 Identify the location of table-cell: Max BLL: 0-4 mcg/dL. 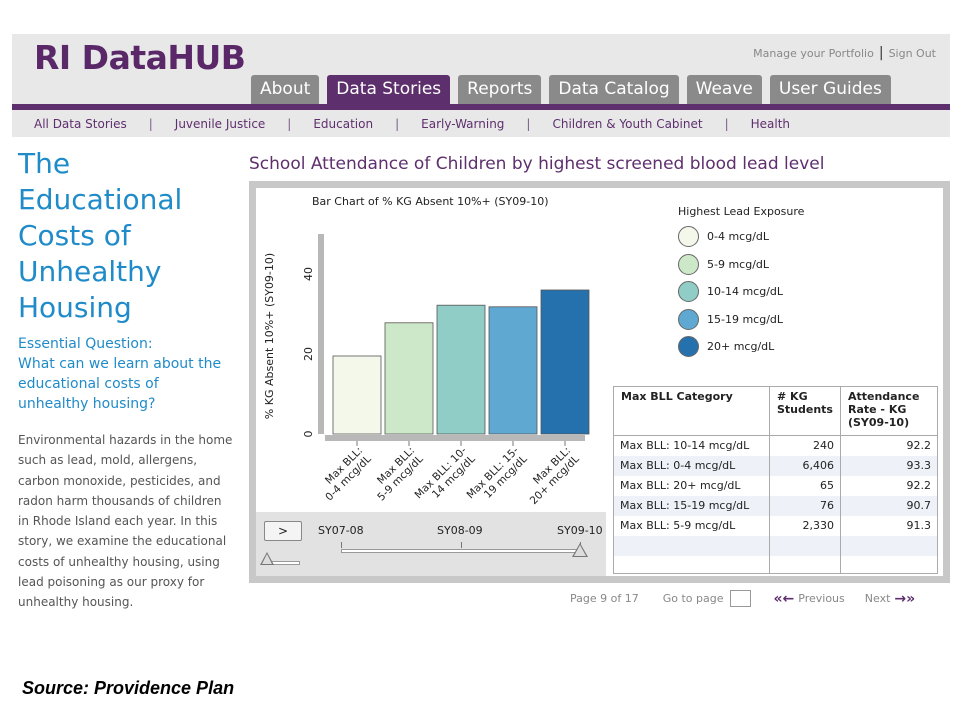
(691, 465).